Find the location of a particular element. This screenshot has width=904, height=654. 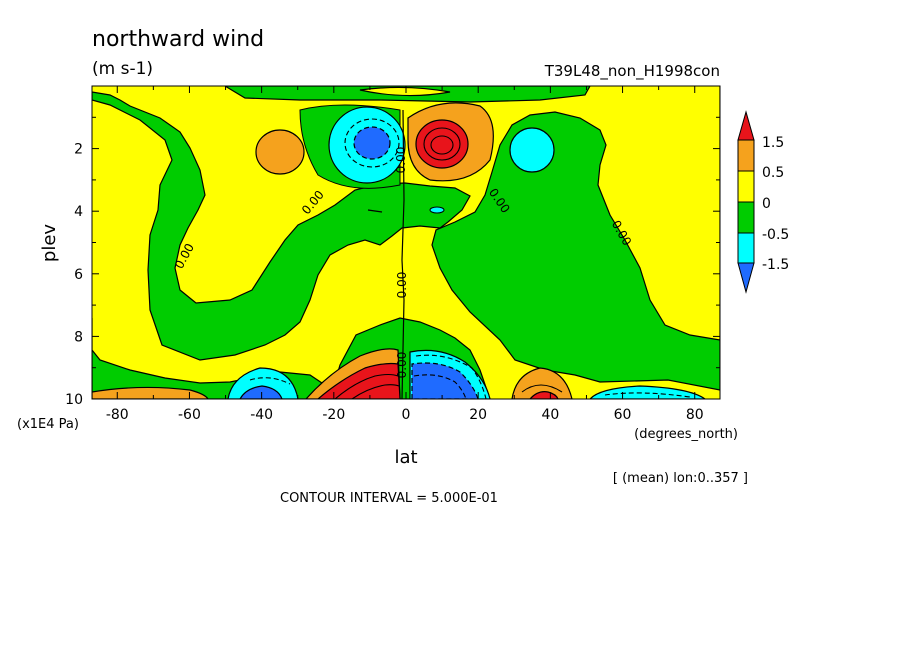

run-label: T39L48_non_H1998con is located at coordinates (632, 71).